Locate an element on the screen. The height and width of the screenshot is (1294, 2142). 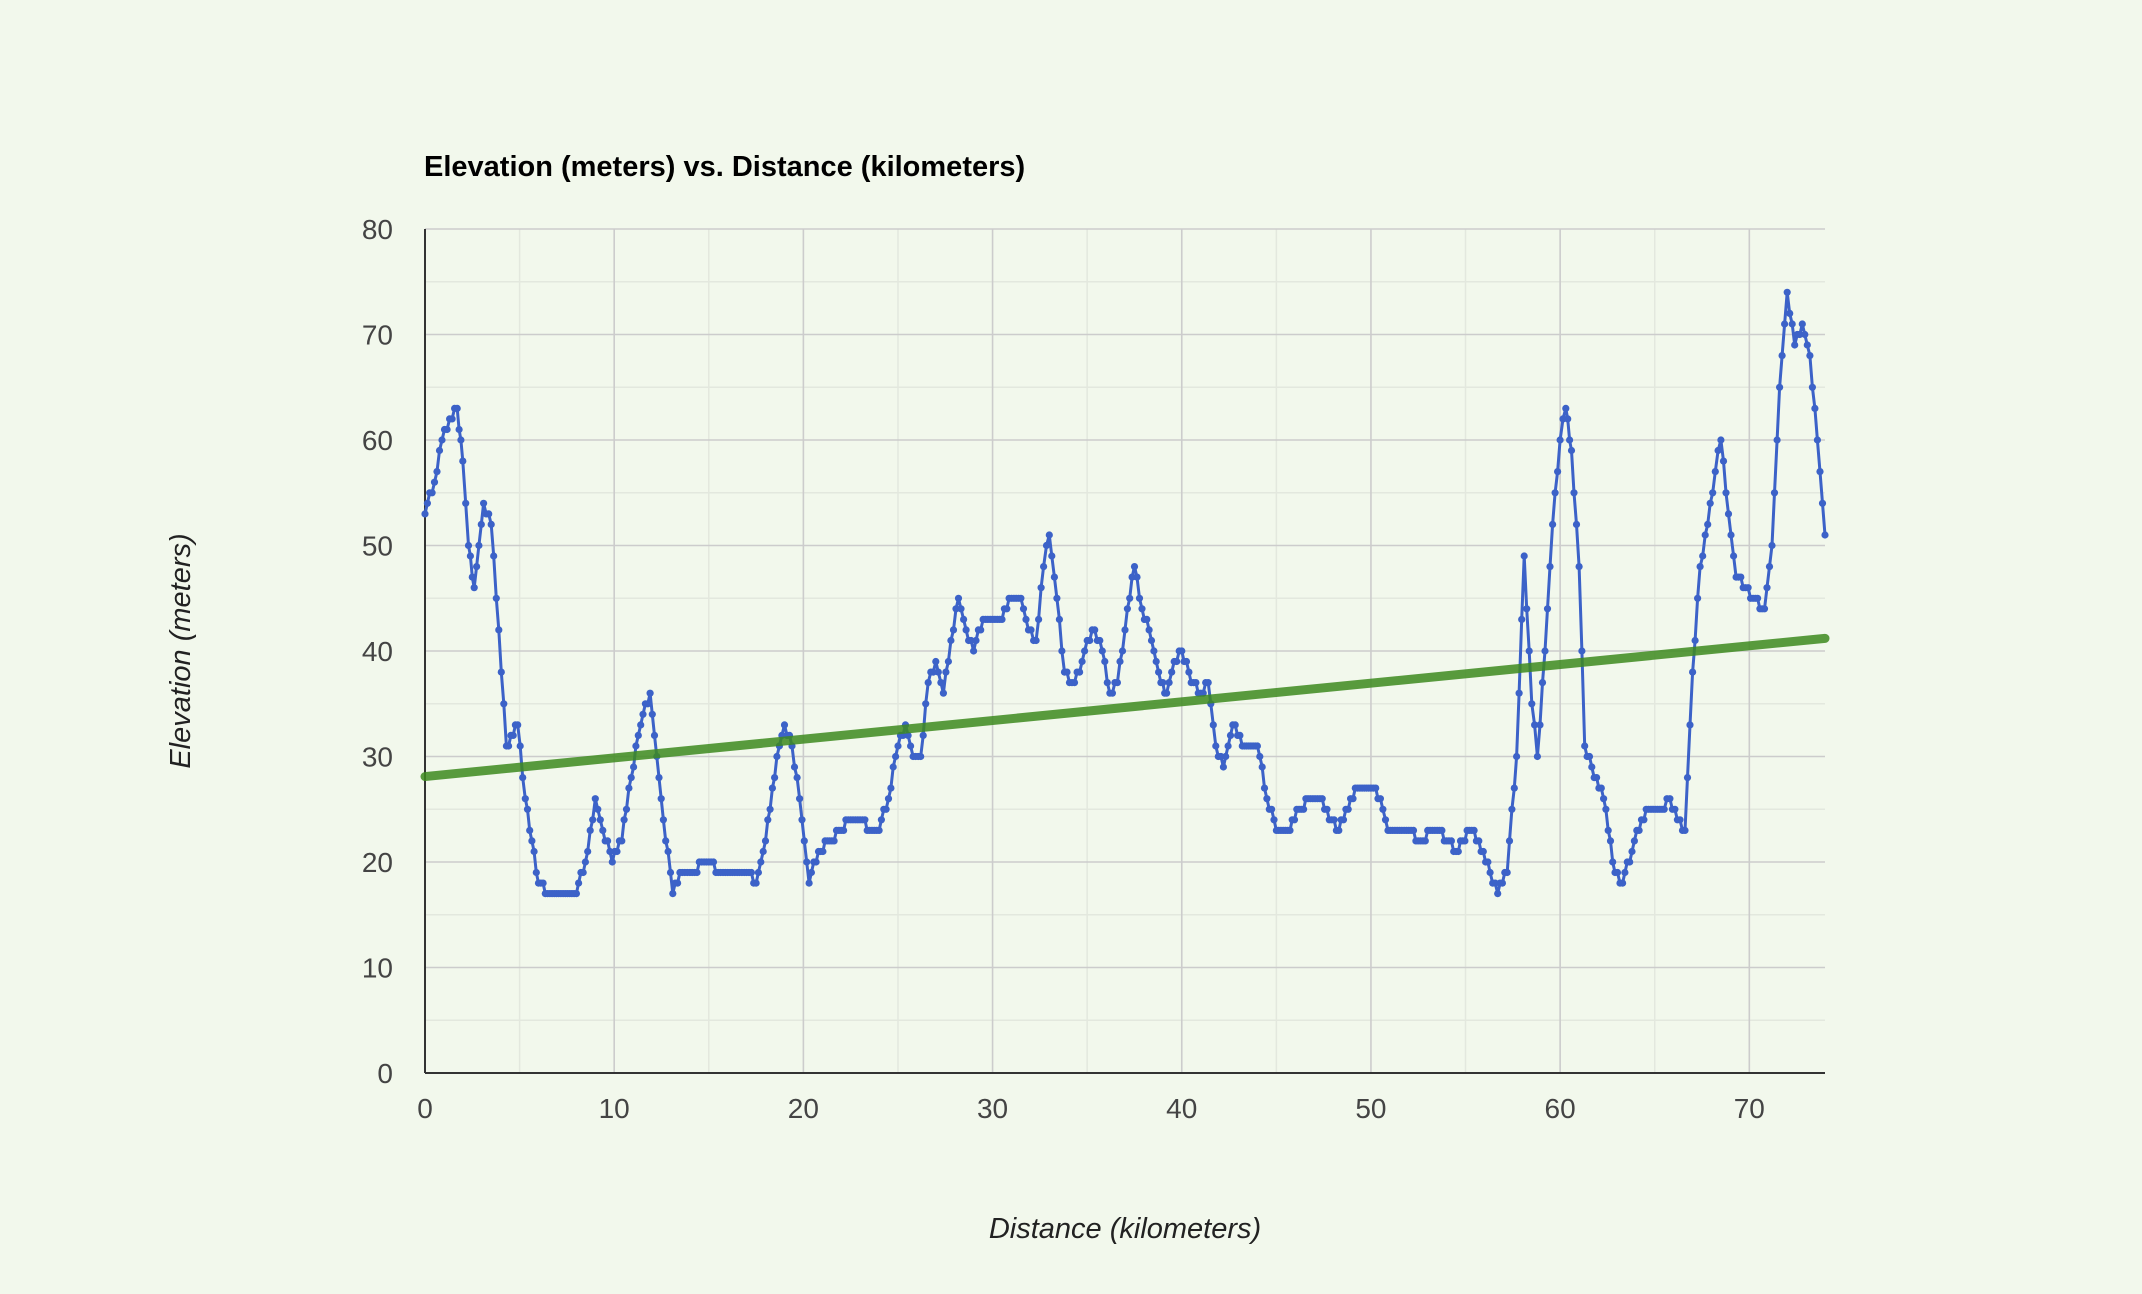
y-tick-label: 70 is located at coordinates (377, 335).